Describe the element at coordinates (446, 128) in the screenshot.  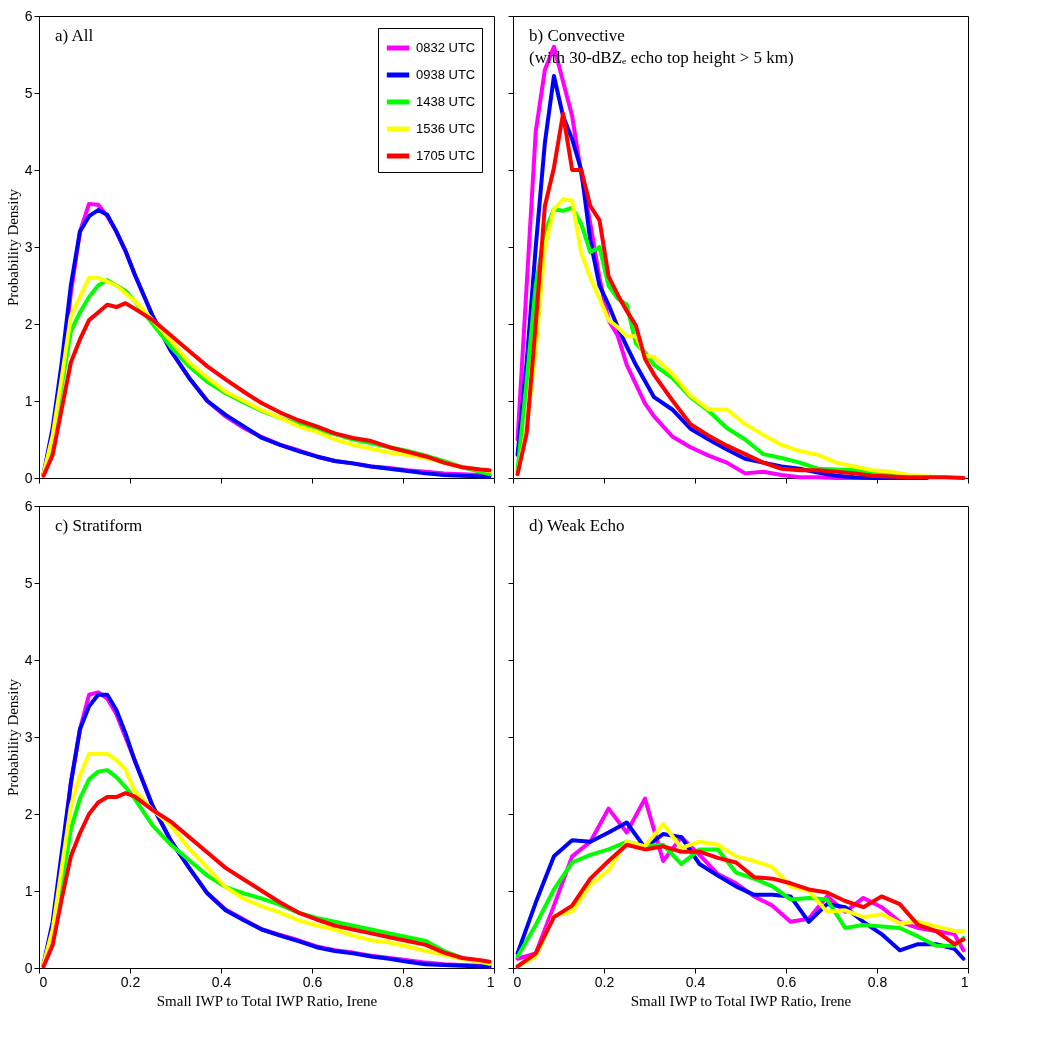
I see `legend-label: 1536 UTC` at that location.